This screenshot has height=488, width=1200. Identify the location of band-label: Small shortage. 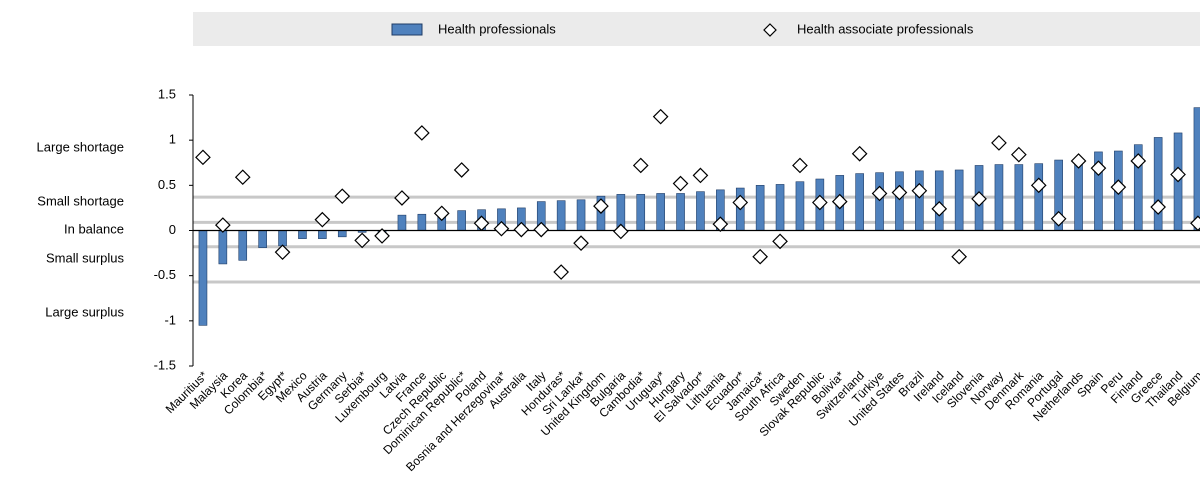
(80, 200).